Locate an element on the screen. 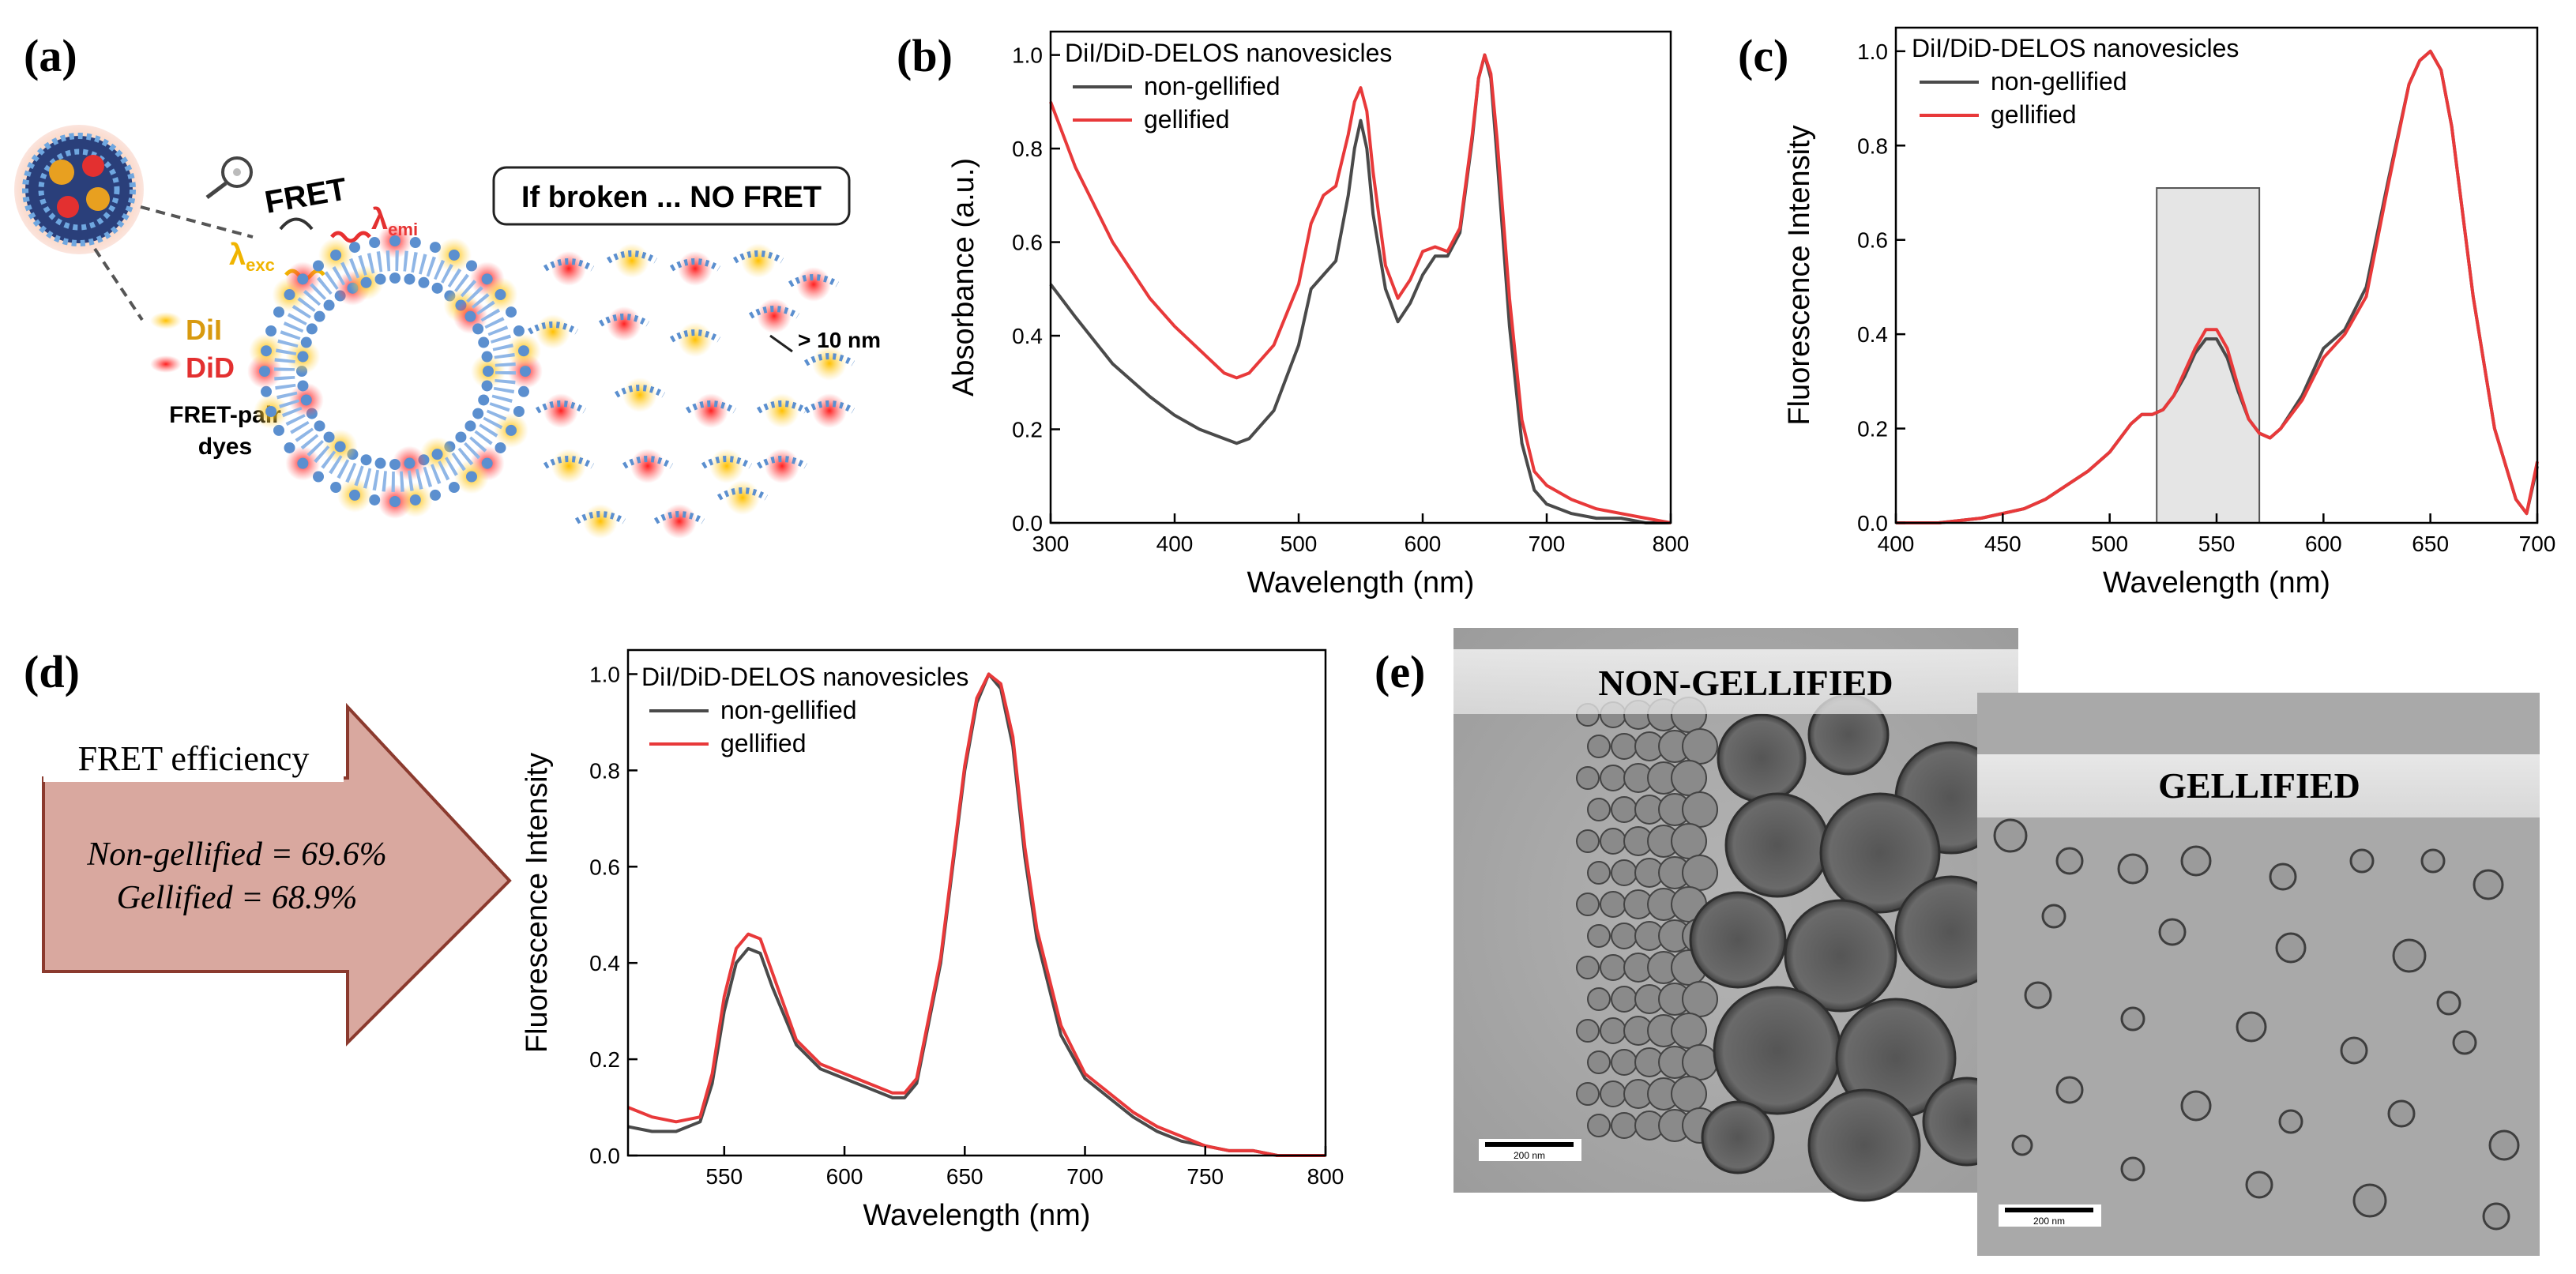 The width and height of the screenshot is (2576, 1274). panel-label-e: (e) is located at coordinates (1399, 671).